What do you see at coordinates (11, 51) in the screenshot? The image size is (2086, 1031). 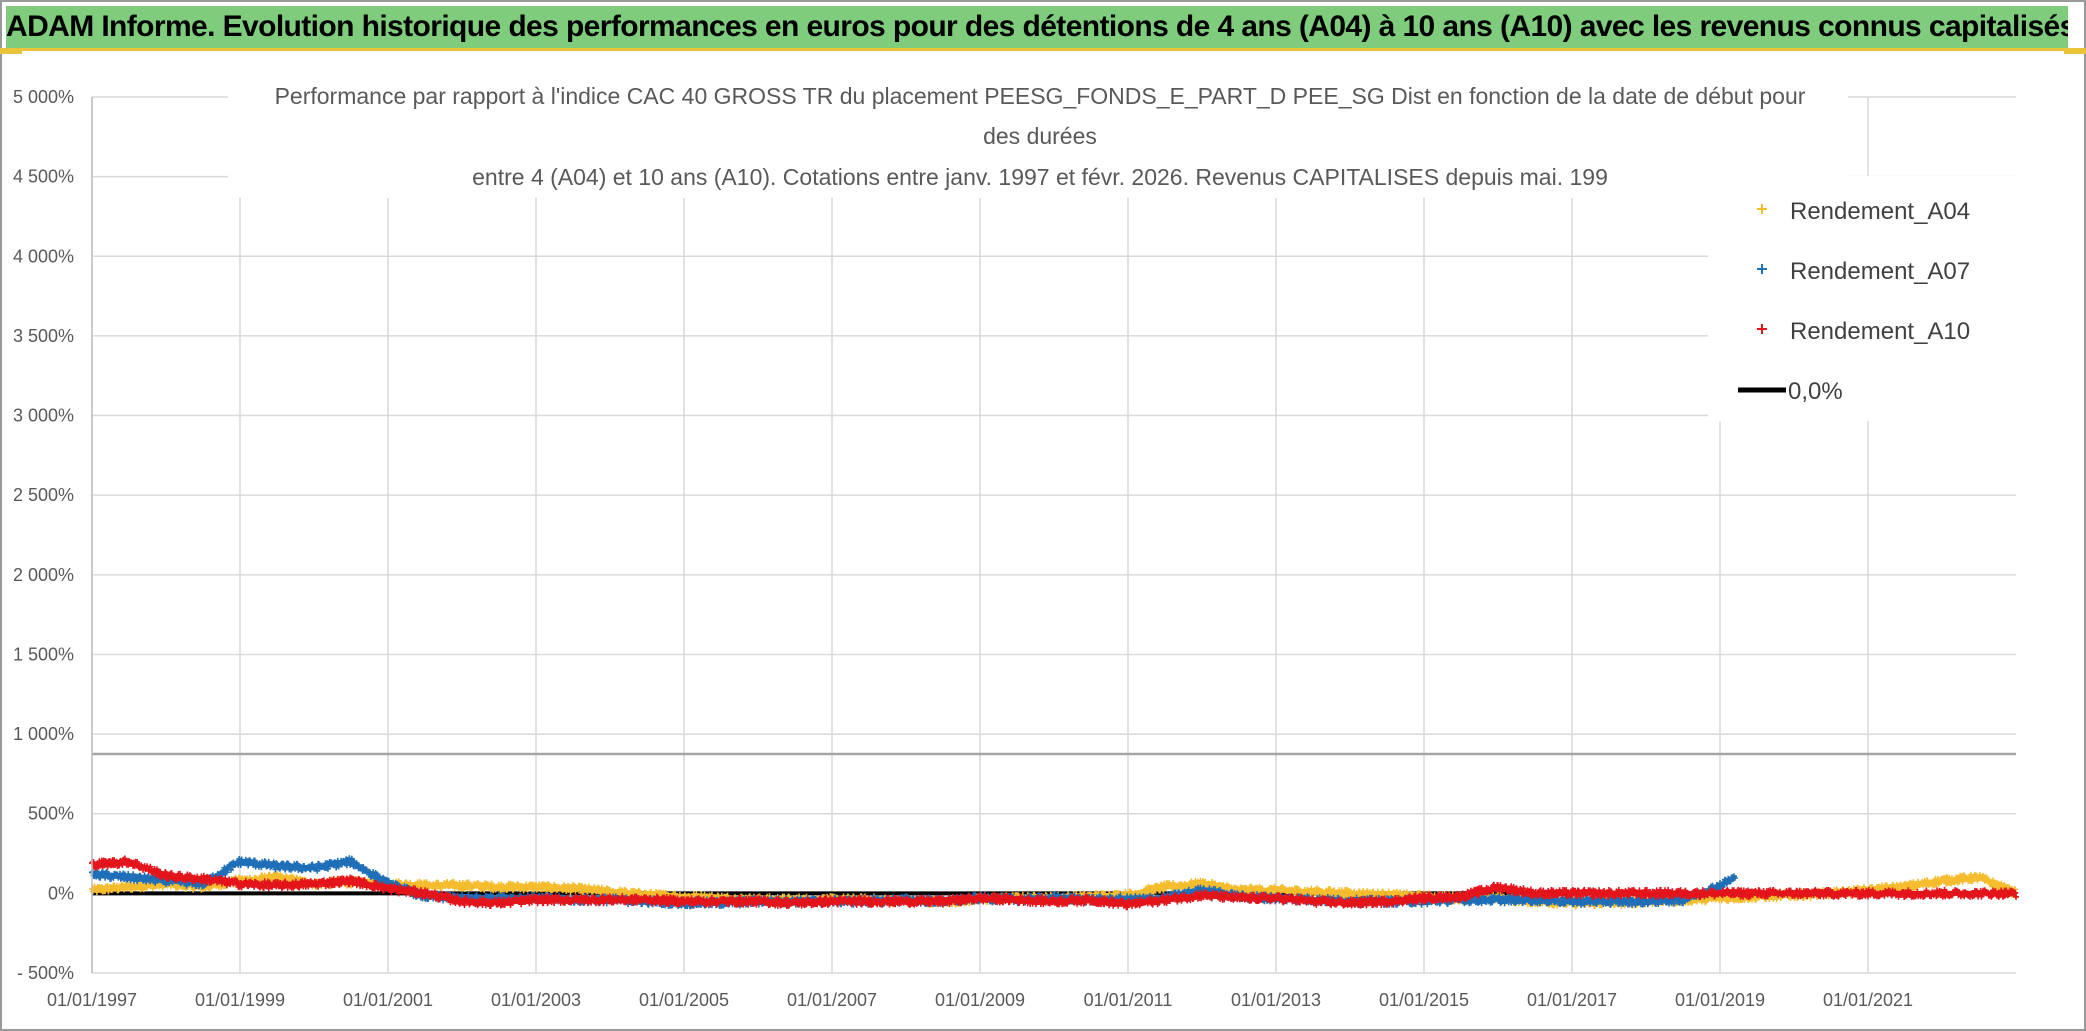 I see `header-accent-left` at bounding box center [11, 51].